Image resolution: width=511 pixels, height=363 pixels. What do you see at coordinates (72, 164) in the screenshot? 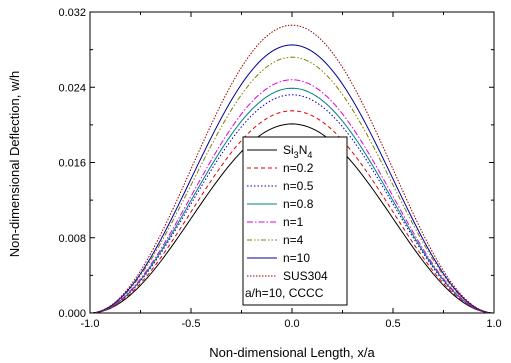
I see `y-tick-label: 0.016` at bounding box center [72, 164].